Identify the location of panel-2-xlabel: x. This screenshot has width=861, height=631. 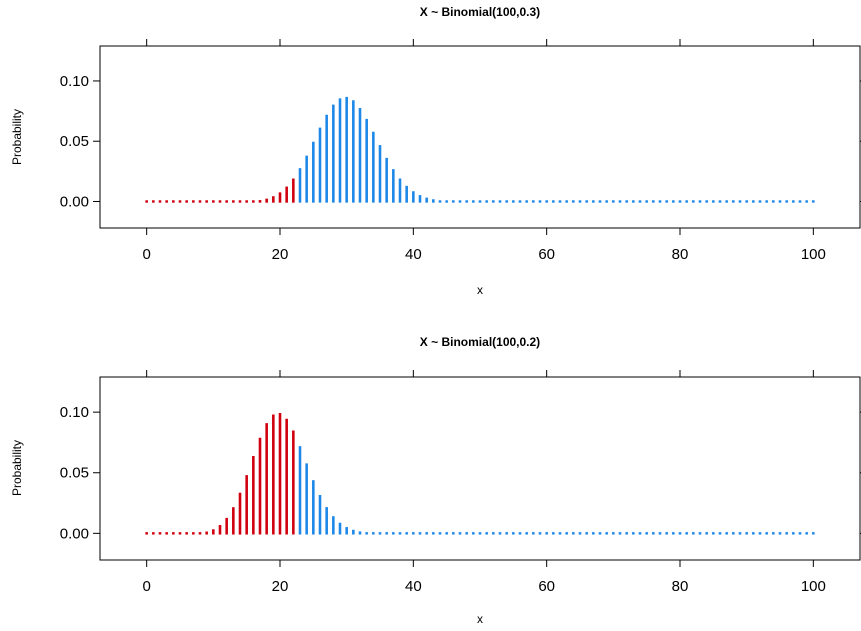
(480, 619).